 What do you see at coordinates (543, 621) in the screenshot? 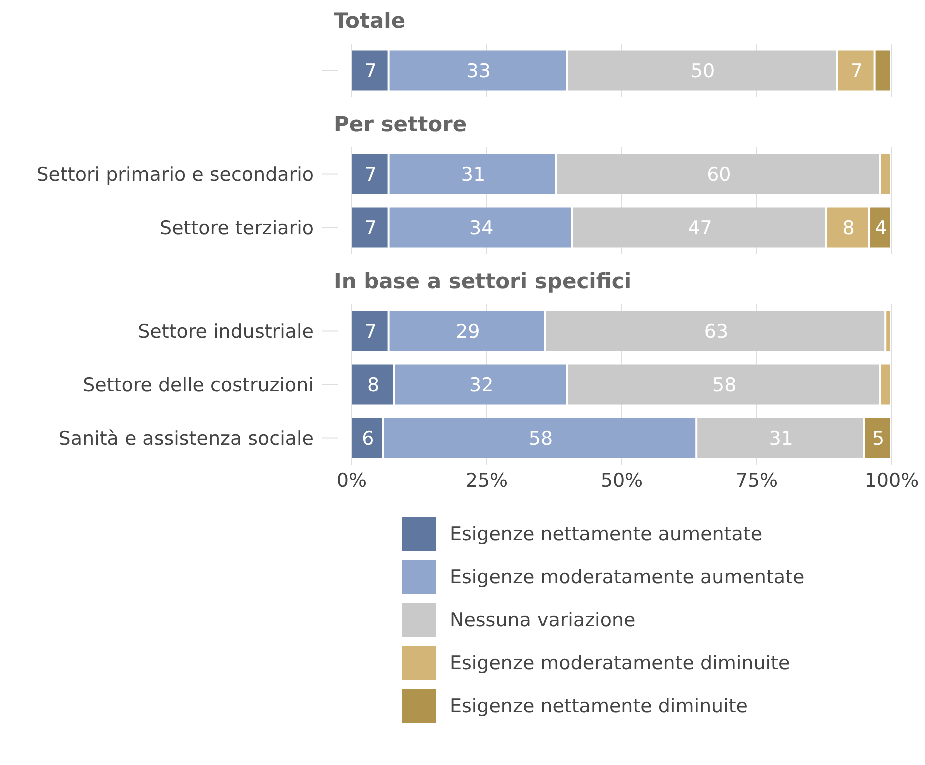
I see `legend-label: Nessuna variazione` at bounding box center [543, 621].